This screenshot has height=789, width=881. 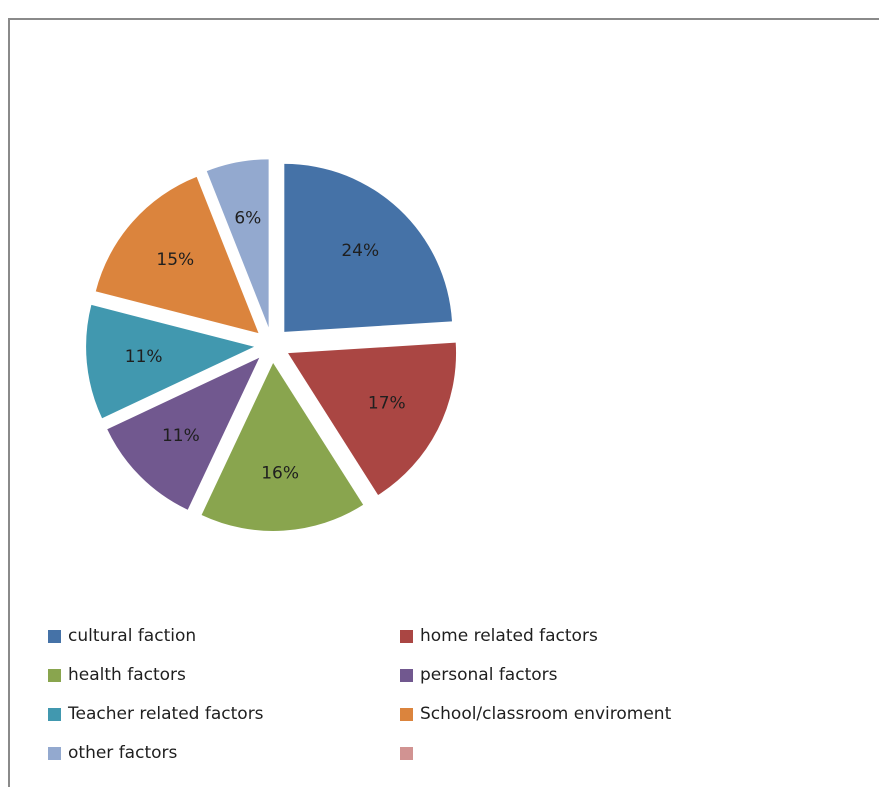 What do you see at coordinates (123, 753) in the screenshot?
I see `legend-label: other factors` at bounding box center [123, 753].